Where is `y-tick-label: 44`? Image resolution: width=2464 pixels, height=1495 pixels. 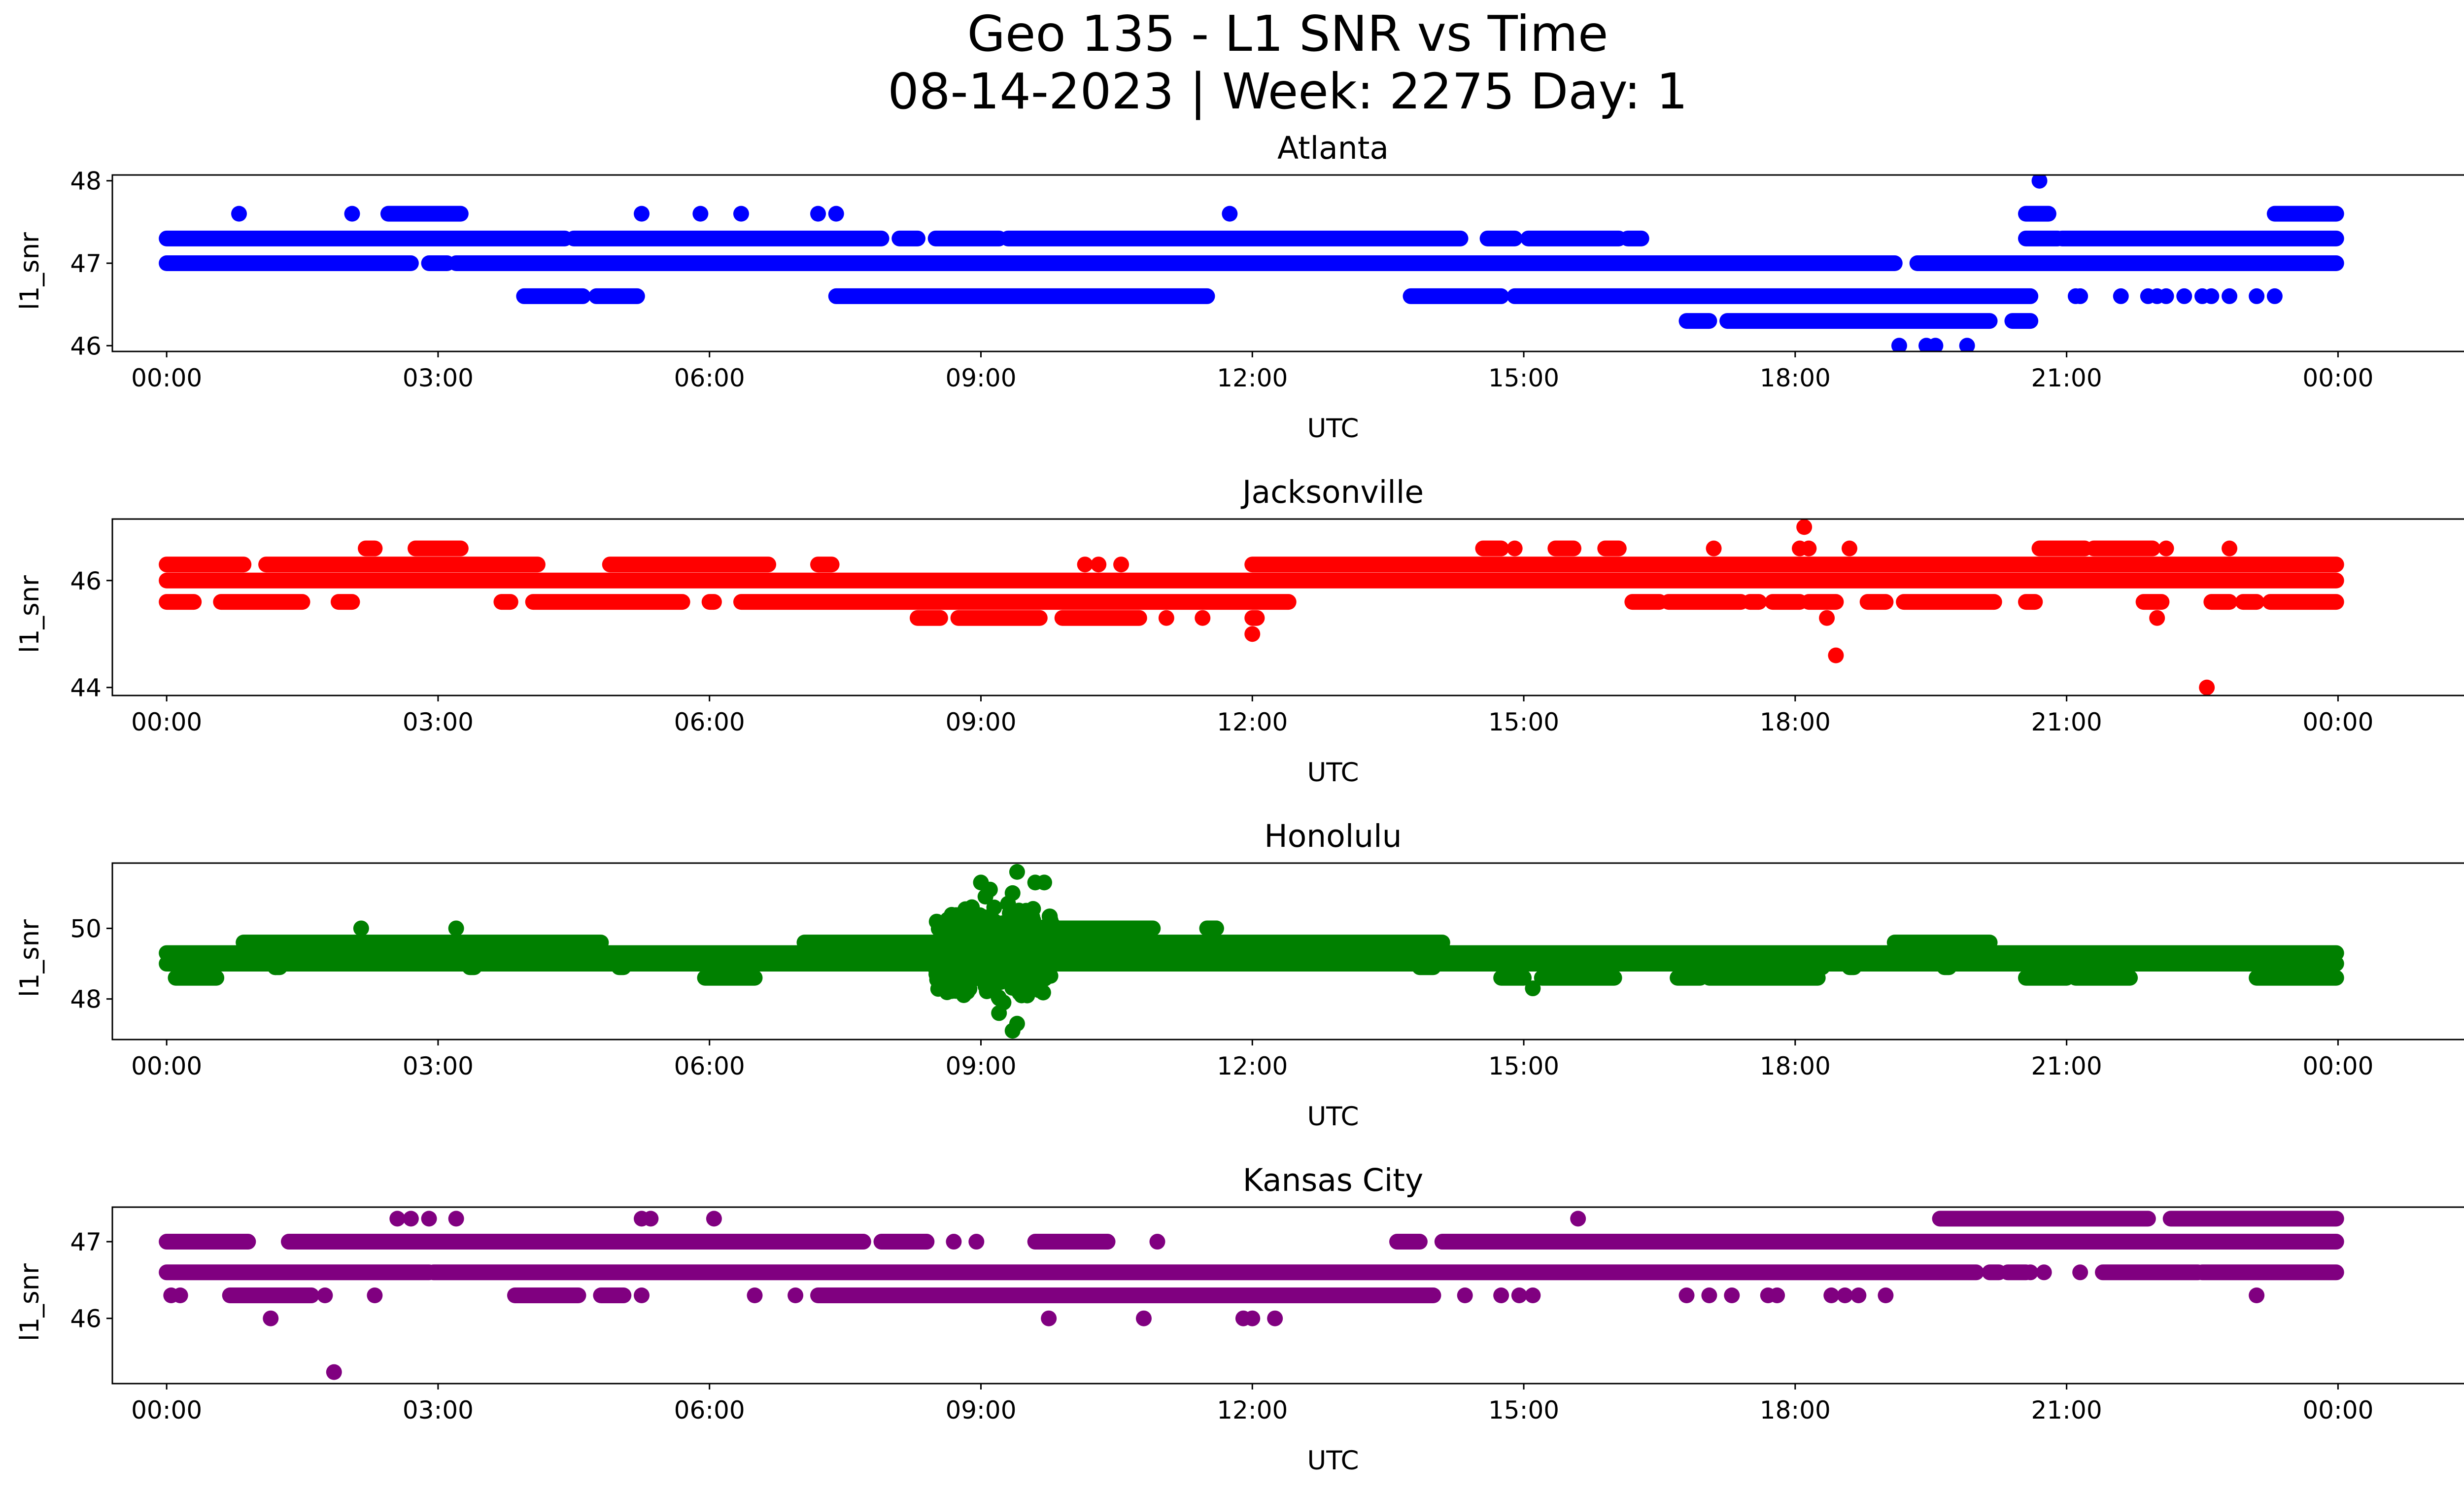
y-tick-label: 44 is located at coordinates (86, 688).